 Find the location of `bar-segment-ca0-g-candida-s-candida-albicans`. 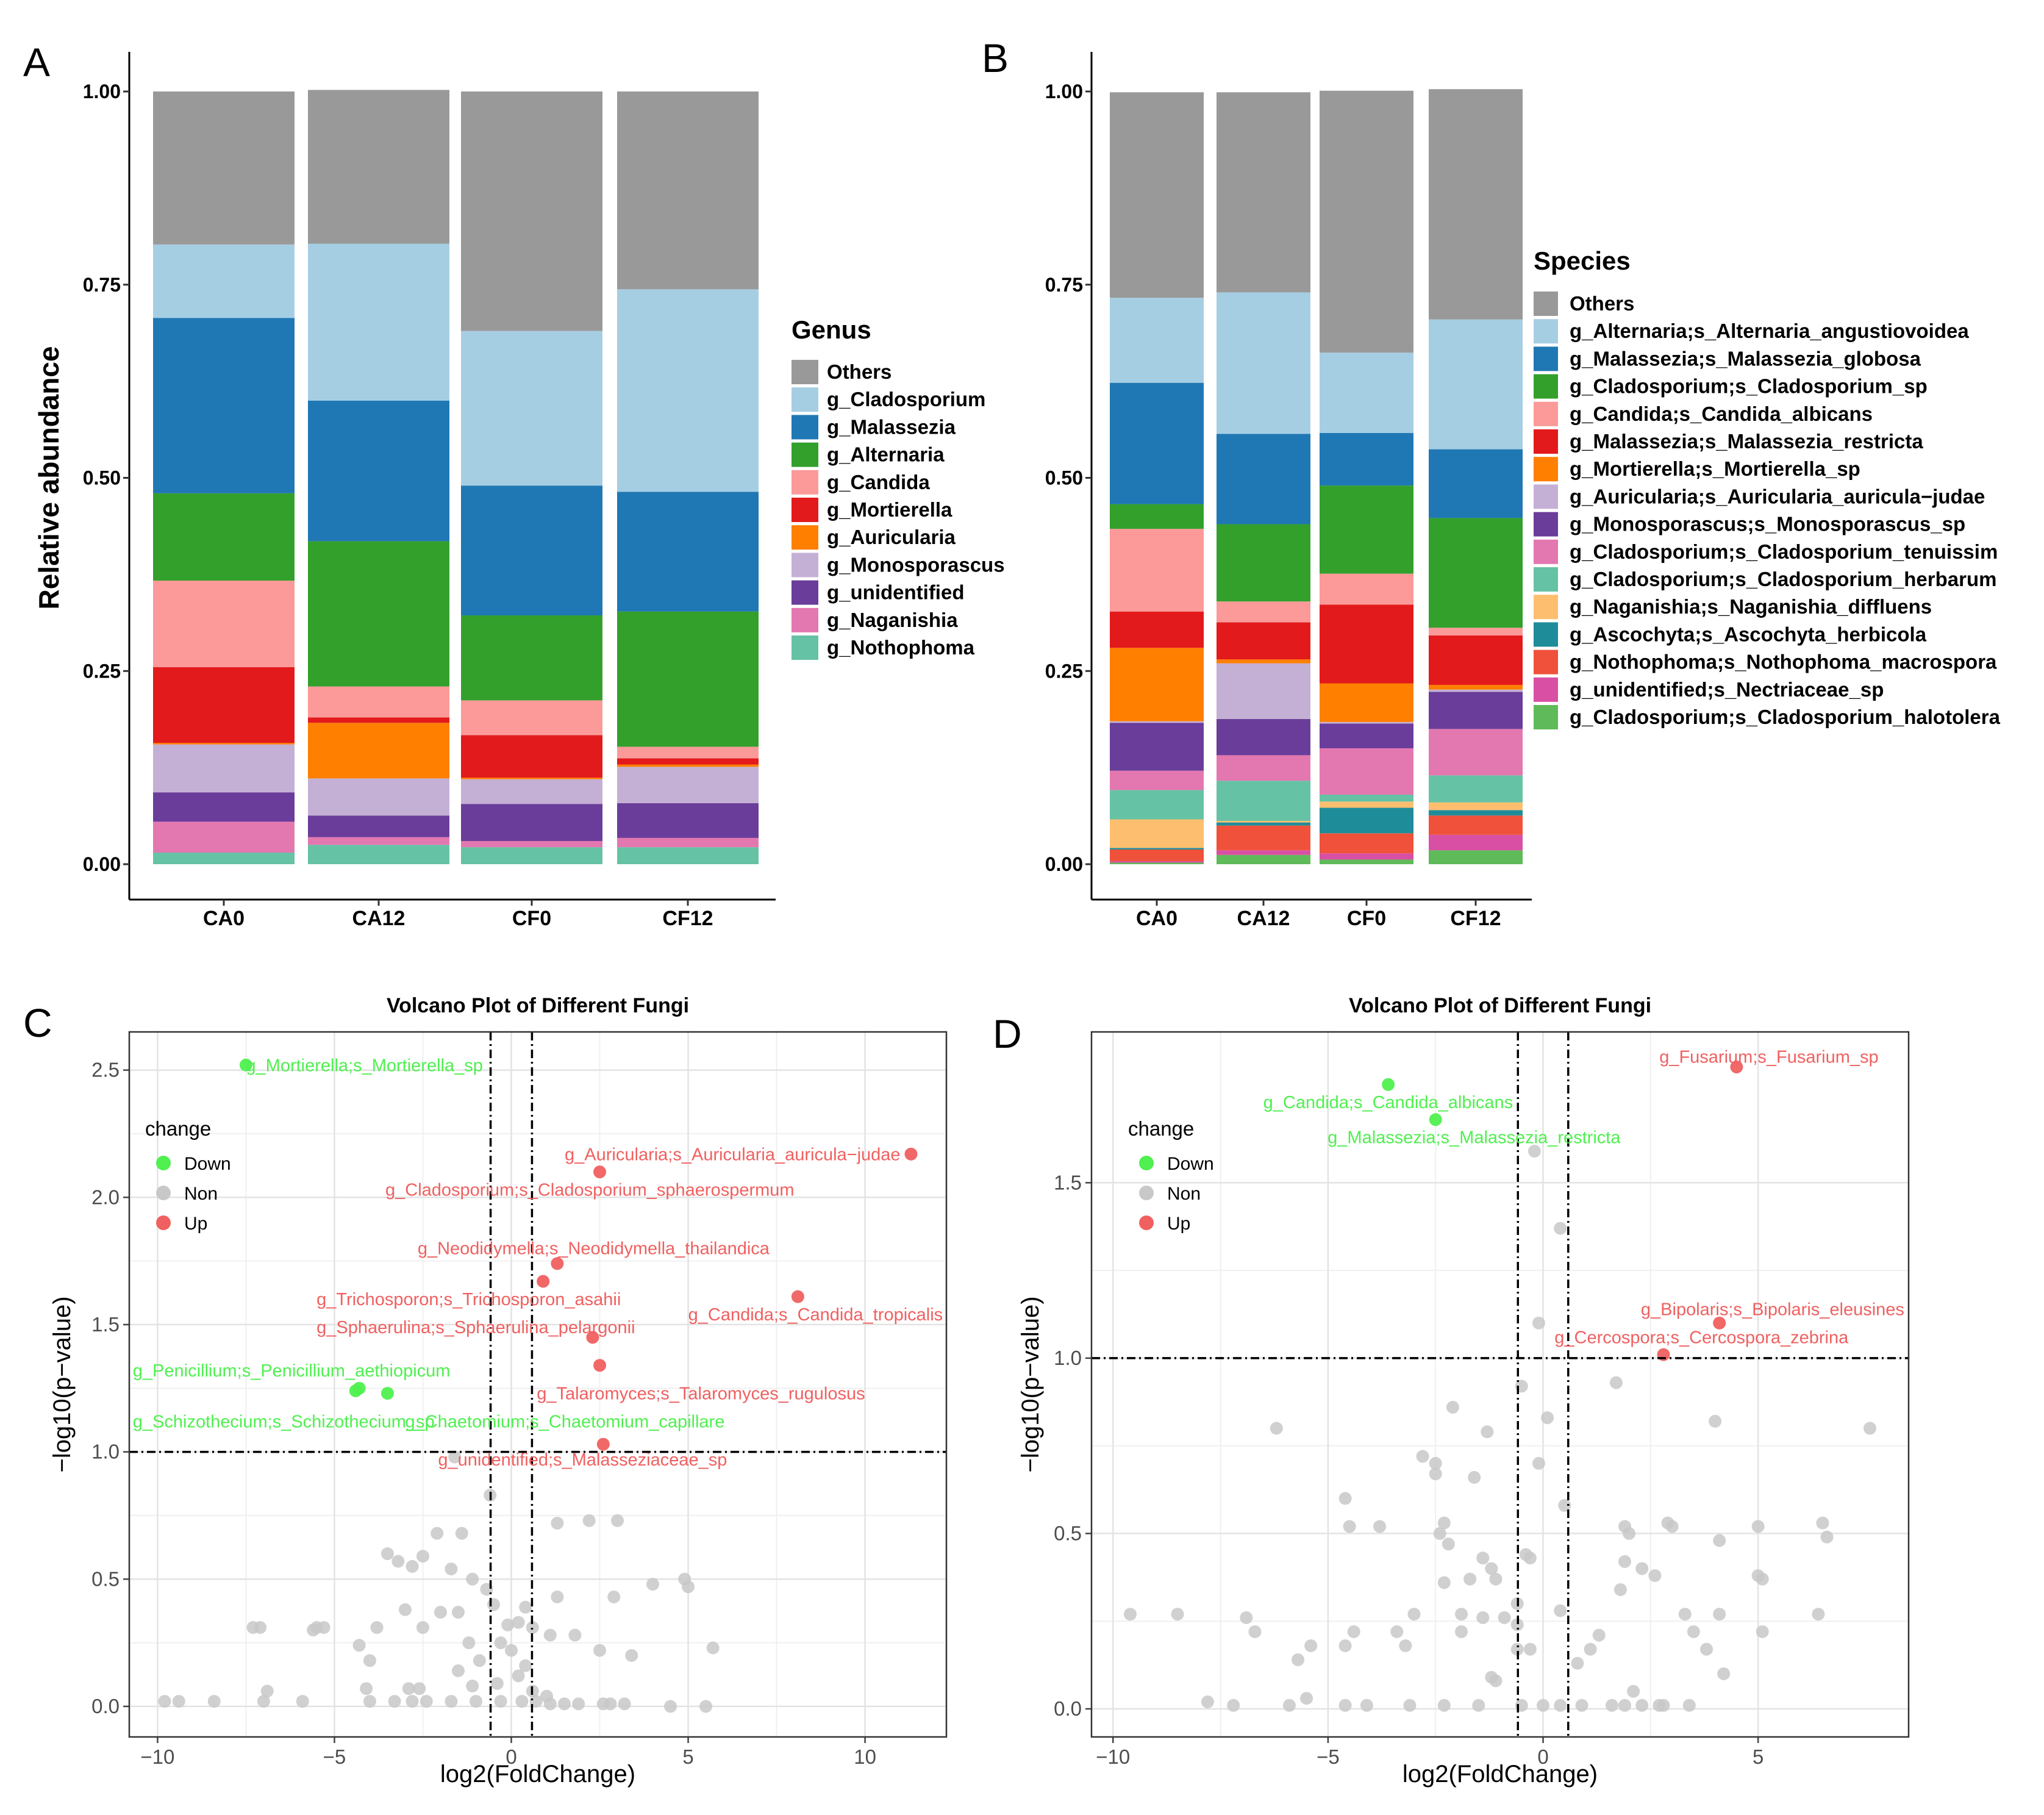

bar-segment-ca0-g-candida-s-candida-albicans is located at coordinates (1157, 570).